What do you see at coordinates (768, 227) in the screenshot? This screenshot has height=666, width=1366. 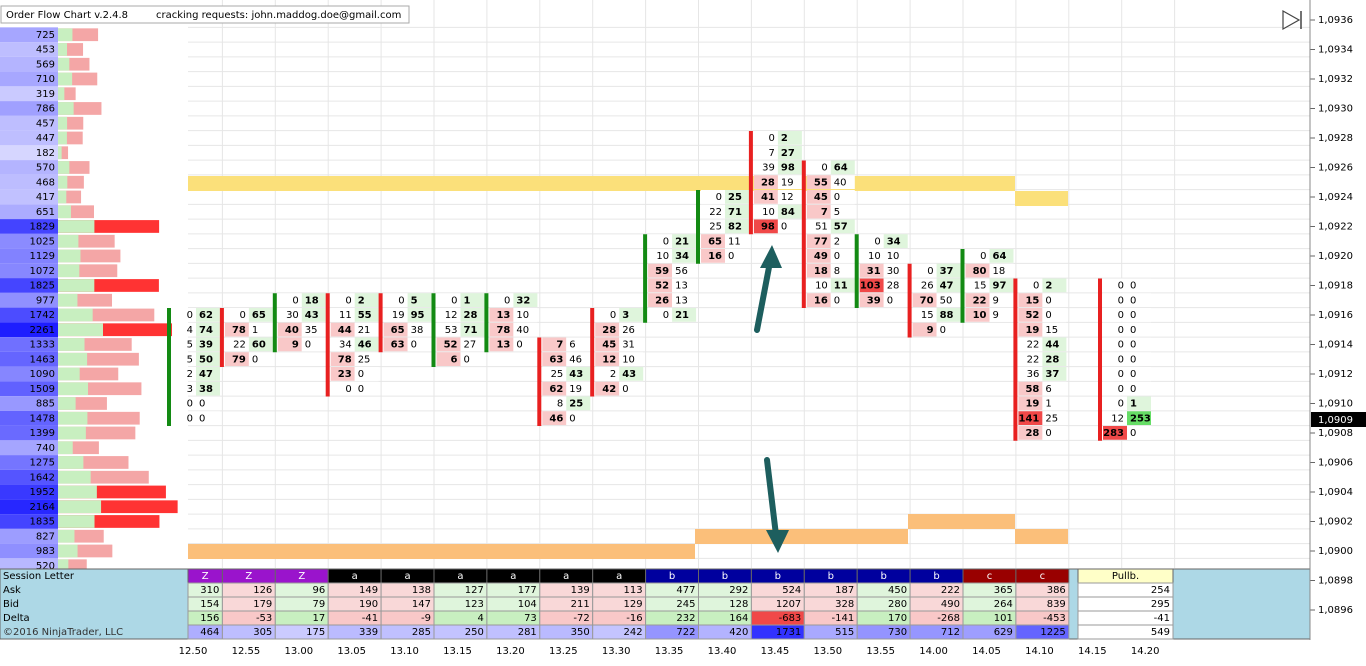 I see `bid-value: 98` at bounding box center [768, 227].